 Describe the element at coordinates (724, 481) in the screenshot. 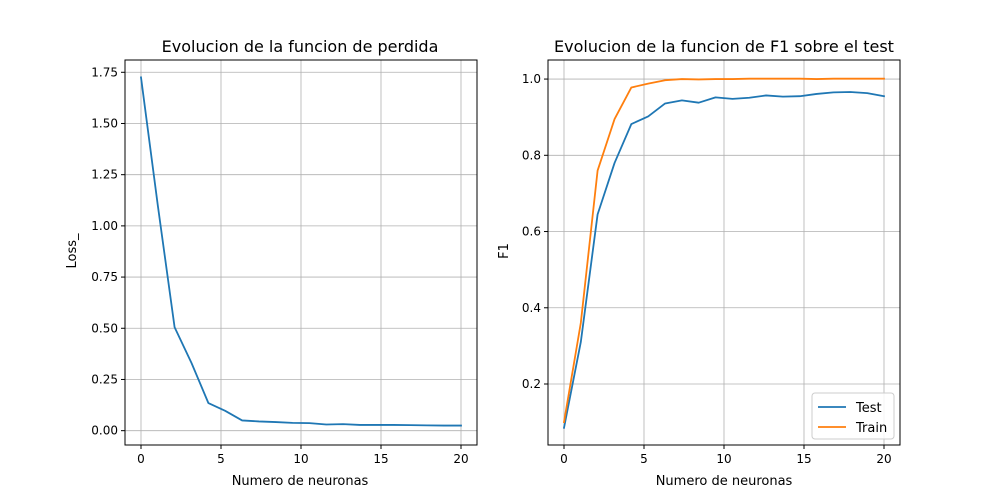

I see `f1-x-axis-label: Numero de neuronas` at that location.